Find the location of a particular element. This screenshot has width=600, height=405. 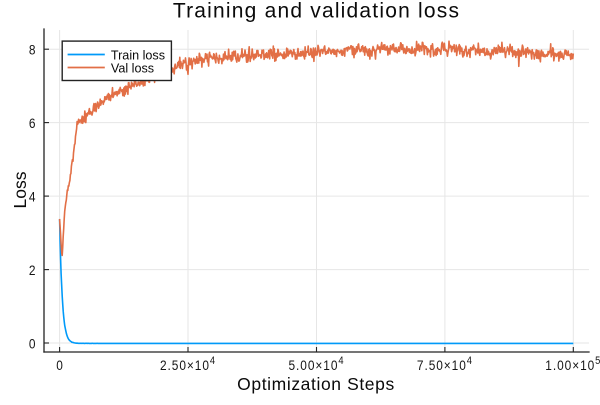

svg-text: 8 is located at coordinates (32, 50).